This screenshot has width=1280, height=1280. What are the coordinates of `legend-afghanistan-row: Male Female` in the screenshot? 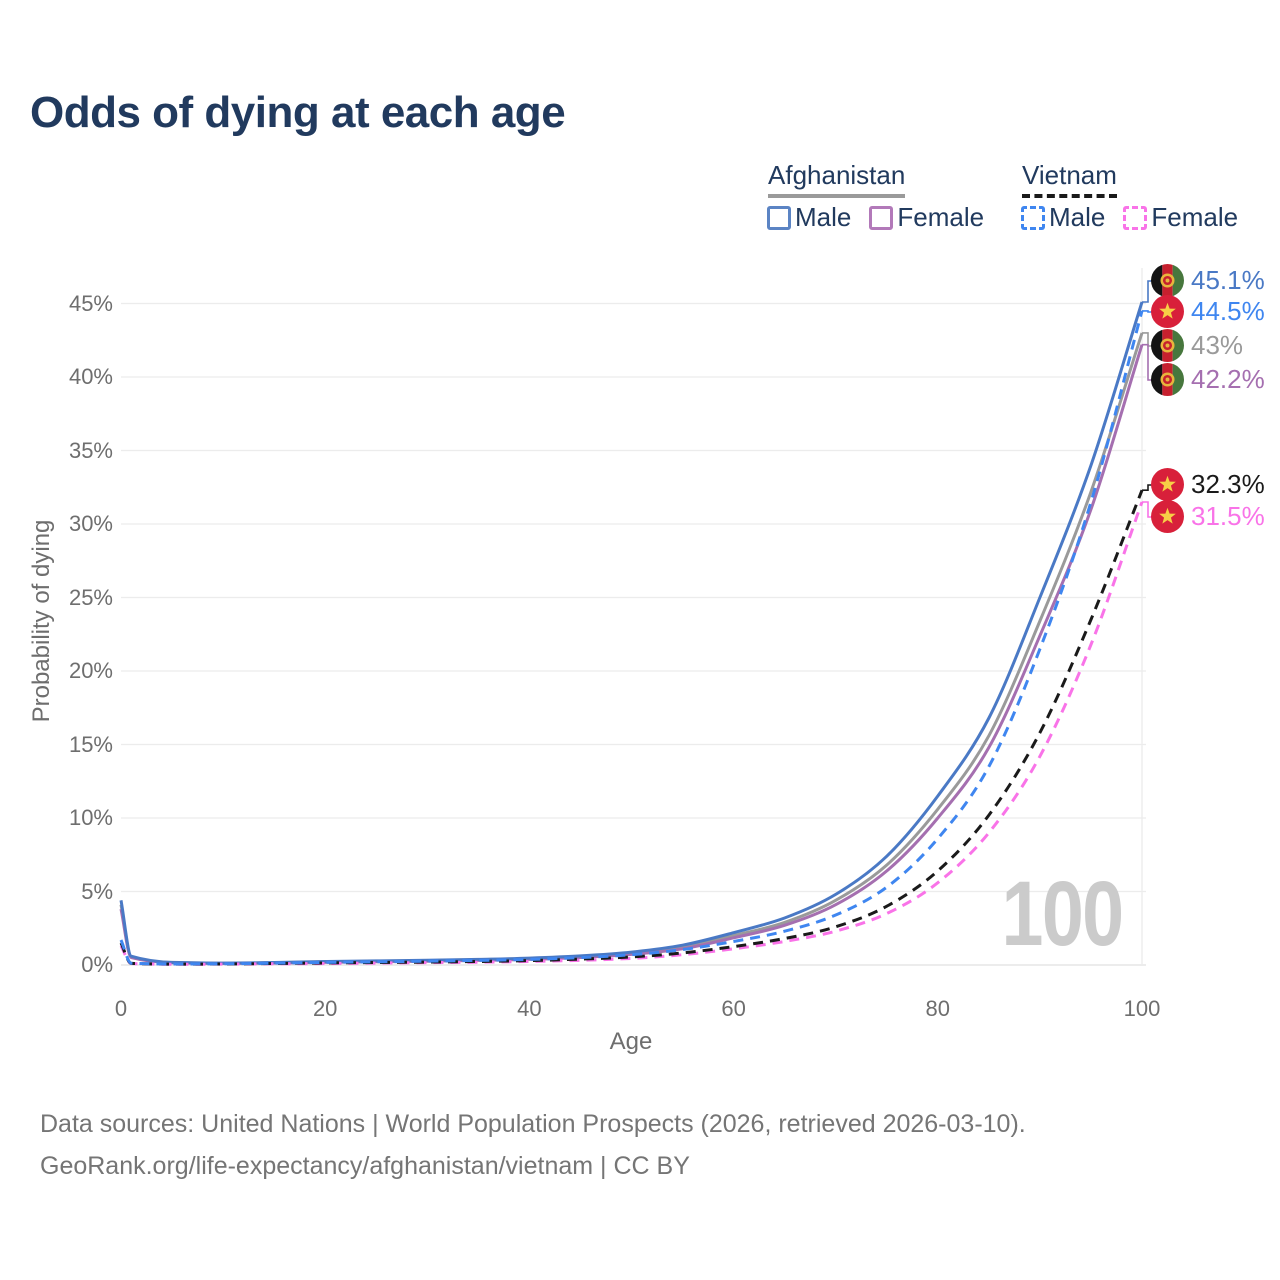 It's located at (884, 217).